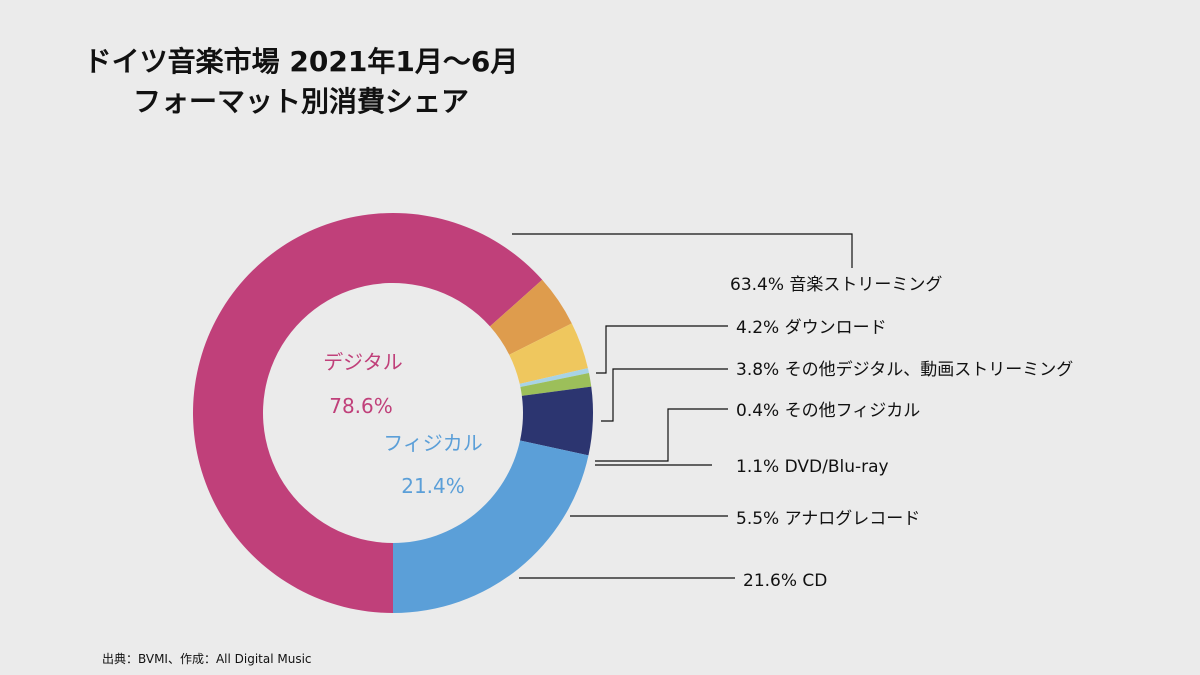  Describe the element at coordinates (361, 406) in the screenshot. I see `group-digital-value: 78.6%` at that location.